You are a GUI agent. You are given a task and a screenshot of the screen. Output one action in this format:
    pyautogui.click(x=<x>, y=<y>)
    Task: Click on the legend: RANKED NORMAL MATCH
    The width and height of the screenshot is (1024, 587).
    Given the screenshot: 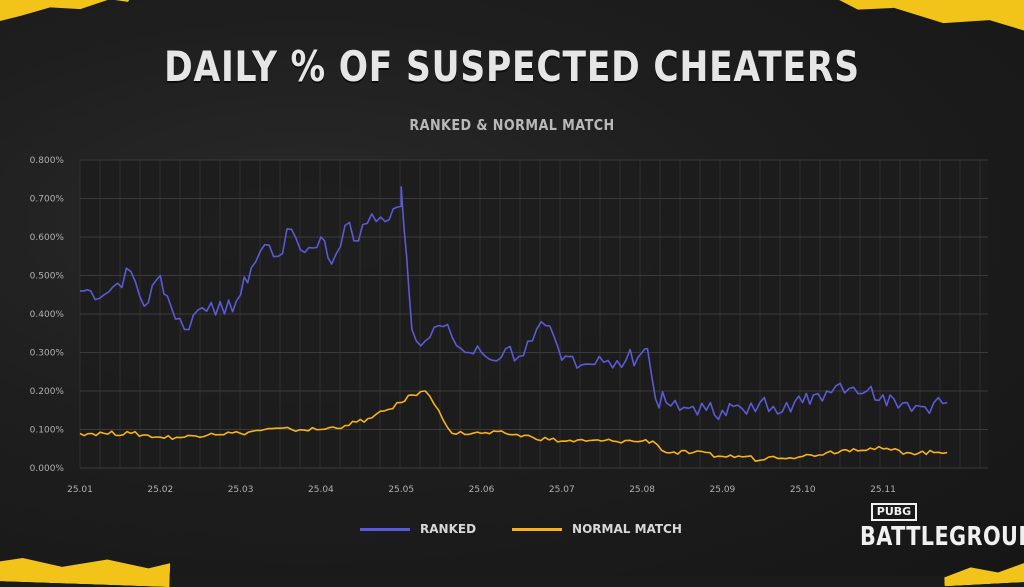 What is the action you would take?
    pyautogui.click(x=532, y=529)
    